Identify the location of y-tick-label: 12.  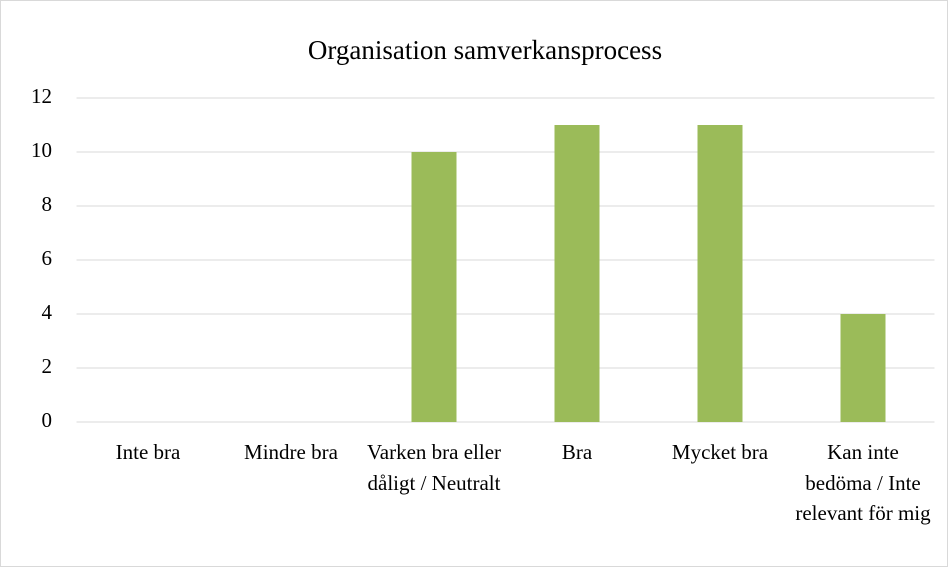
(41, 96).